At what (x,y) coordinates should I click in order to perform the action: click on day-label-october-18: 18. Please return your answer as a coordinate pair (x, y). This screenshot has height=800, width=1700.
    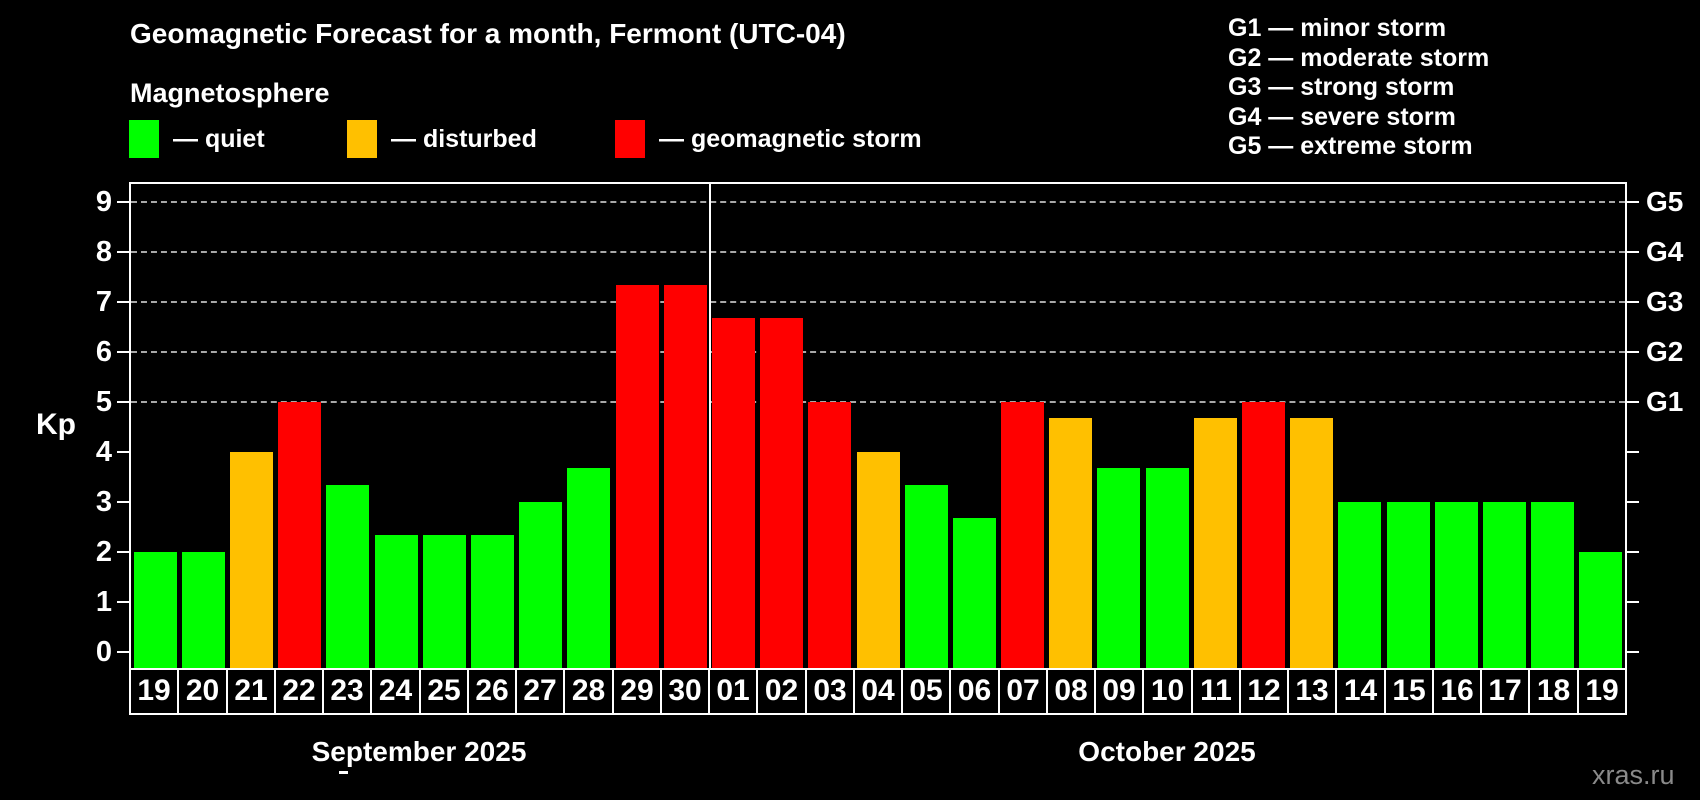
    Looking at the image, I should click on (1553, 691).